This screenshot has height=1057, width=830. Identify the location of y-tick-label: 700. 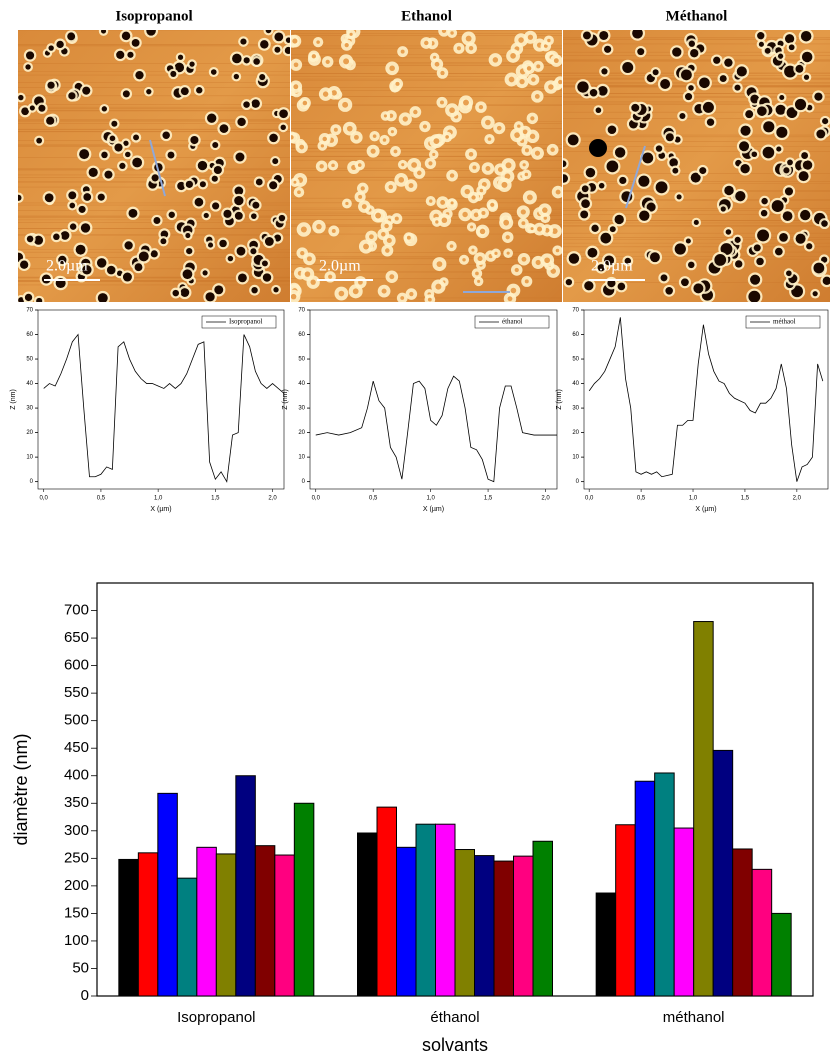
(76, 610).